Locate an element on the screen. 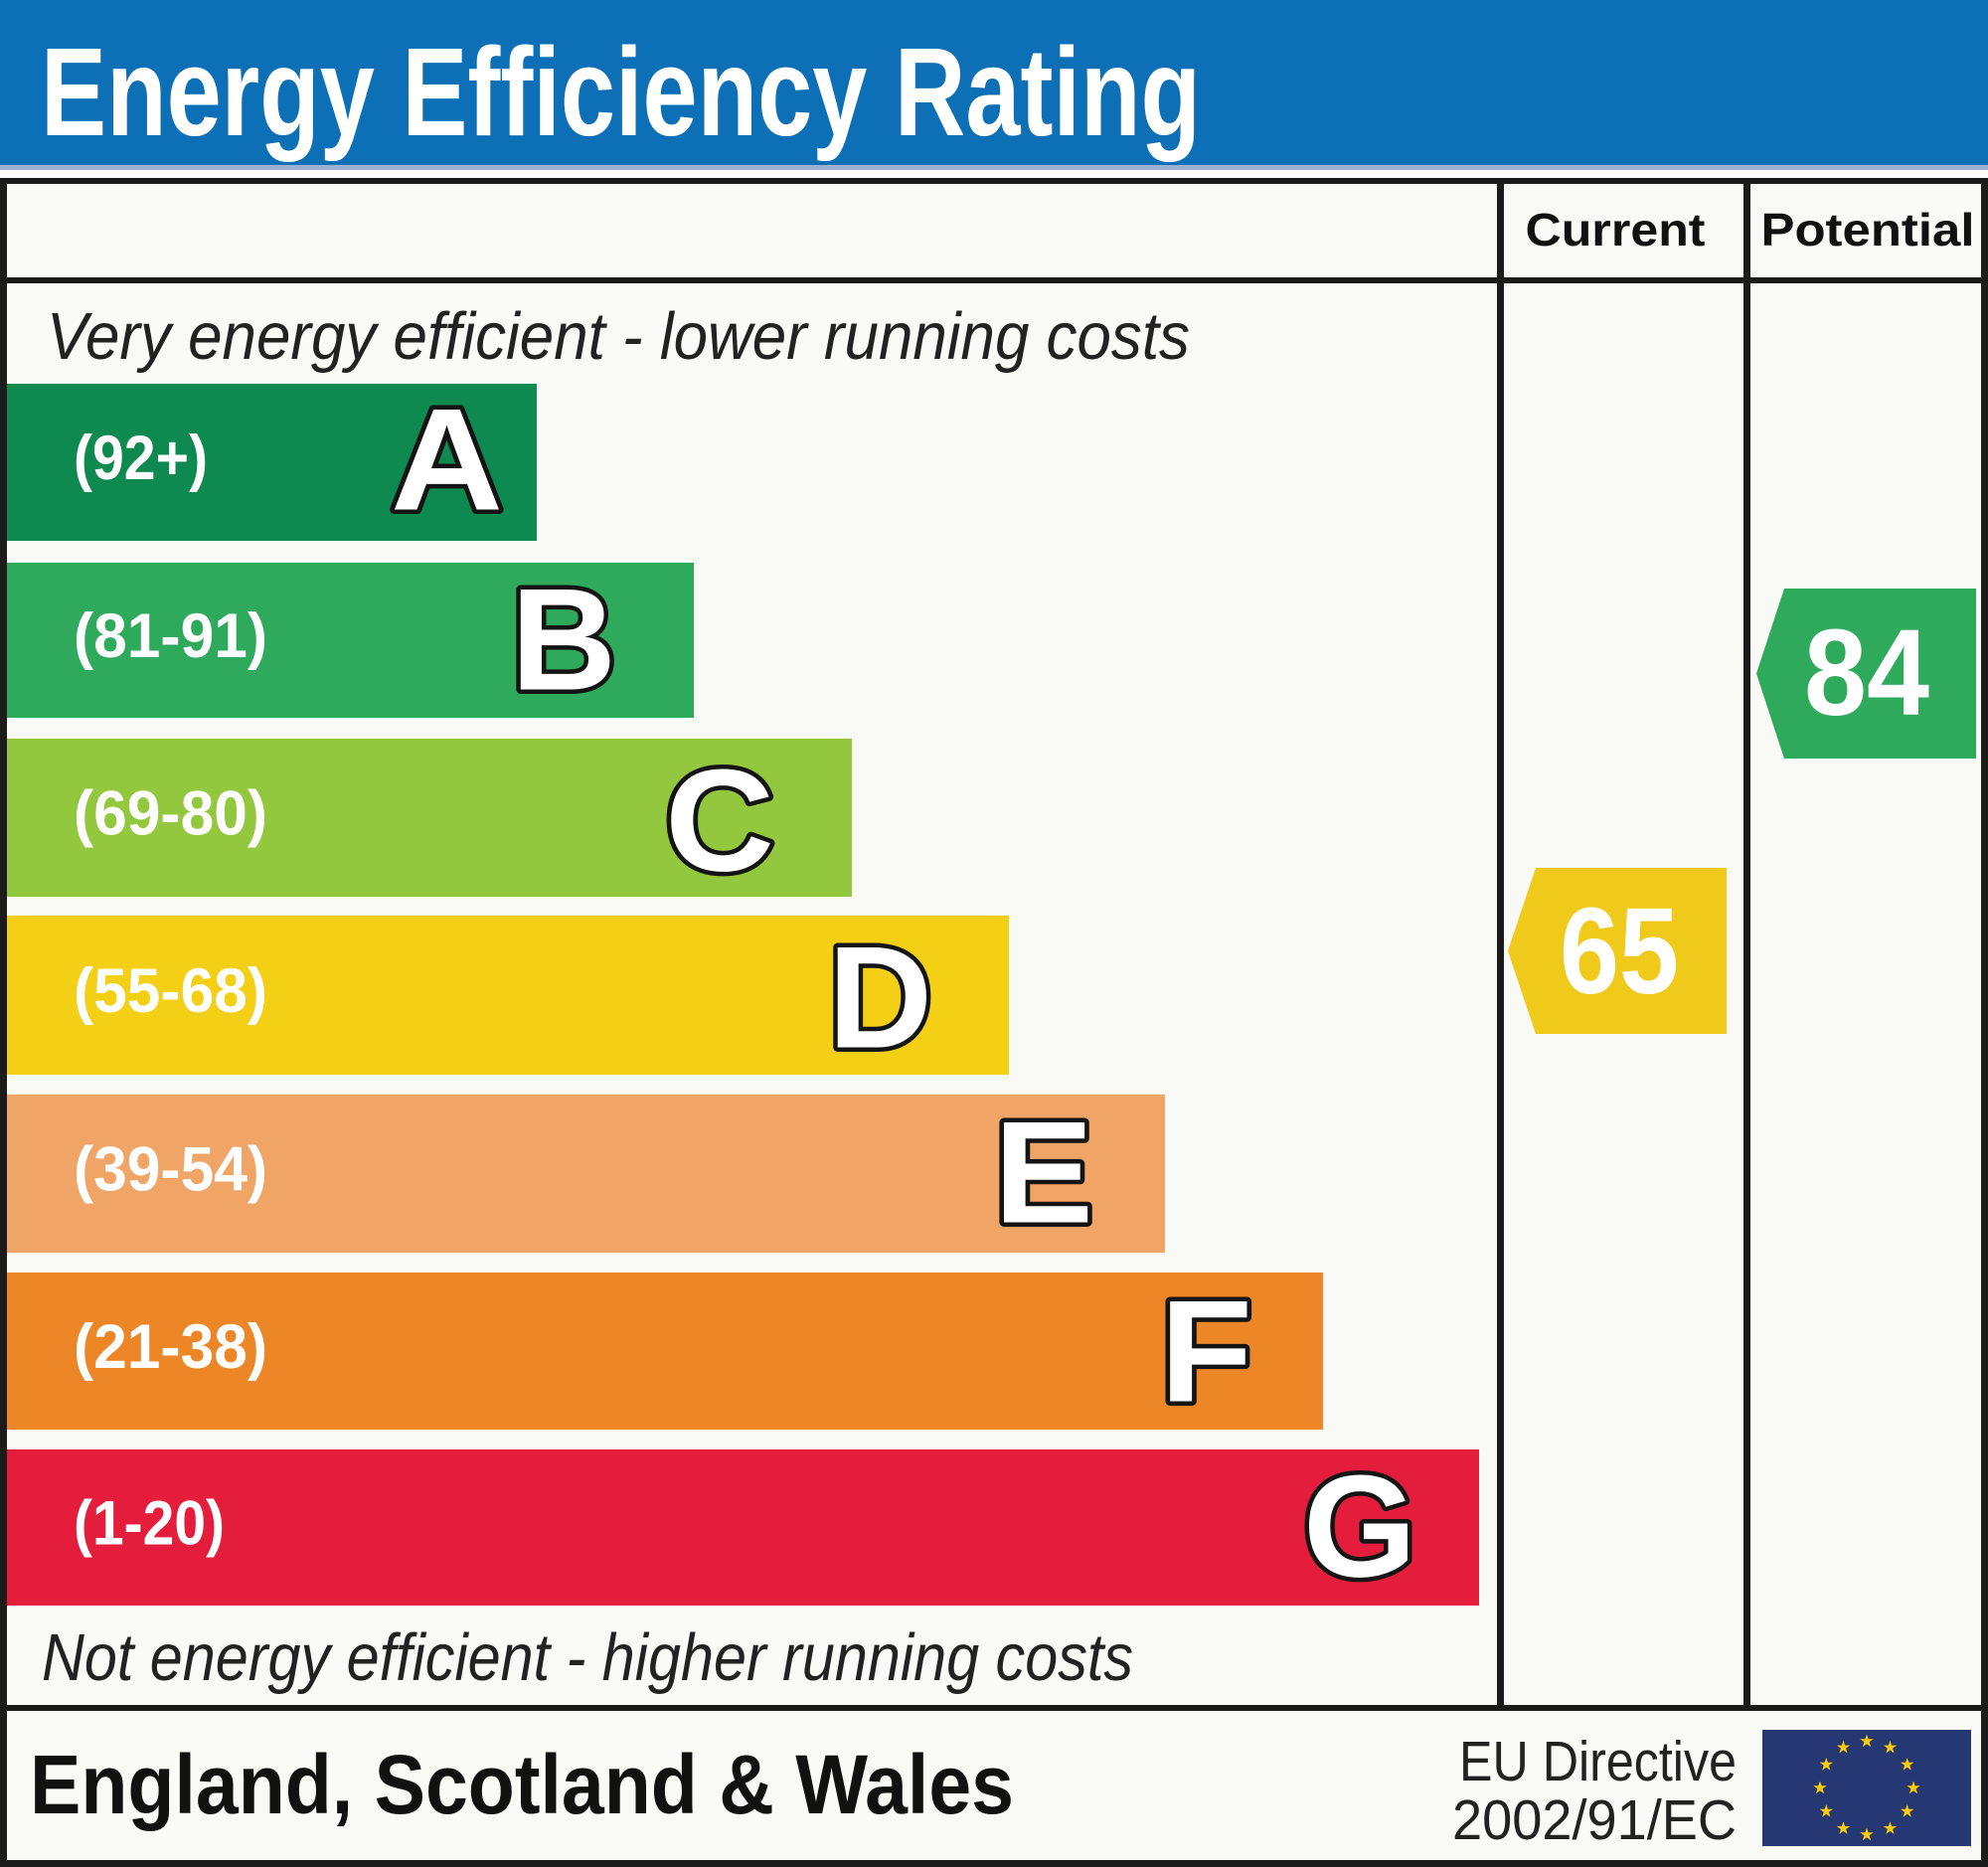 This screenshot has width=1988, height=1867. svg-text: (55-68) is located at coordinates (170, 991).